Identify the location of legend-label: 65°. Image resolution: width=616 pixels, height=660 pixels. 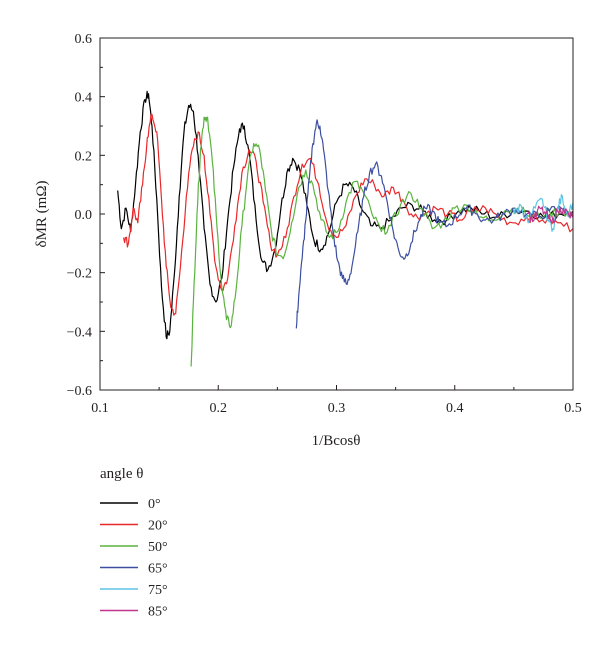
(158, 569).